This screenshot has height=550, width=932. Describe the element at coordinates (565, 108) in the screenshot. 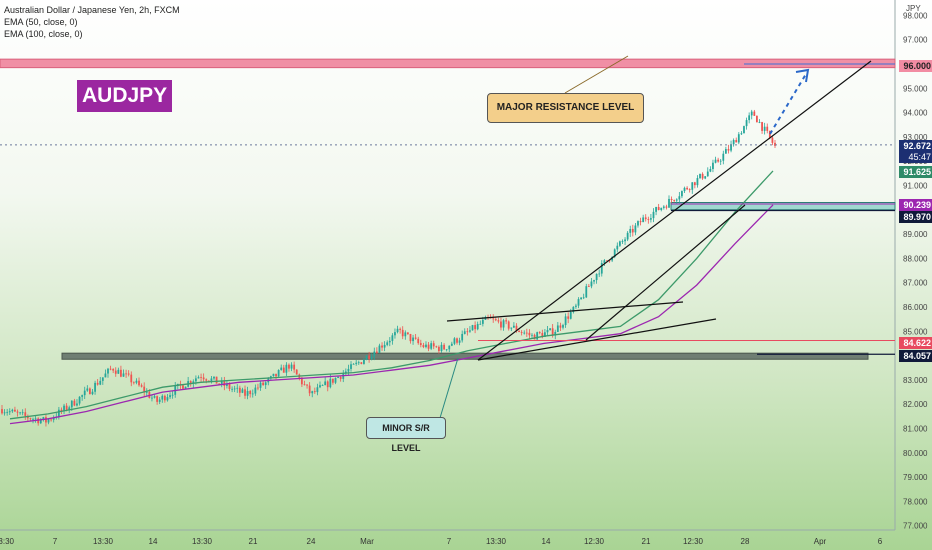

I see `major-resistance-callout: MAJOR RESISTANCE LEVEL` at that location.